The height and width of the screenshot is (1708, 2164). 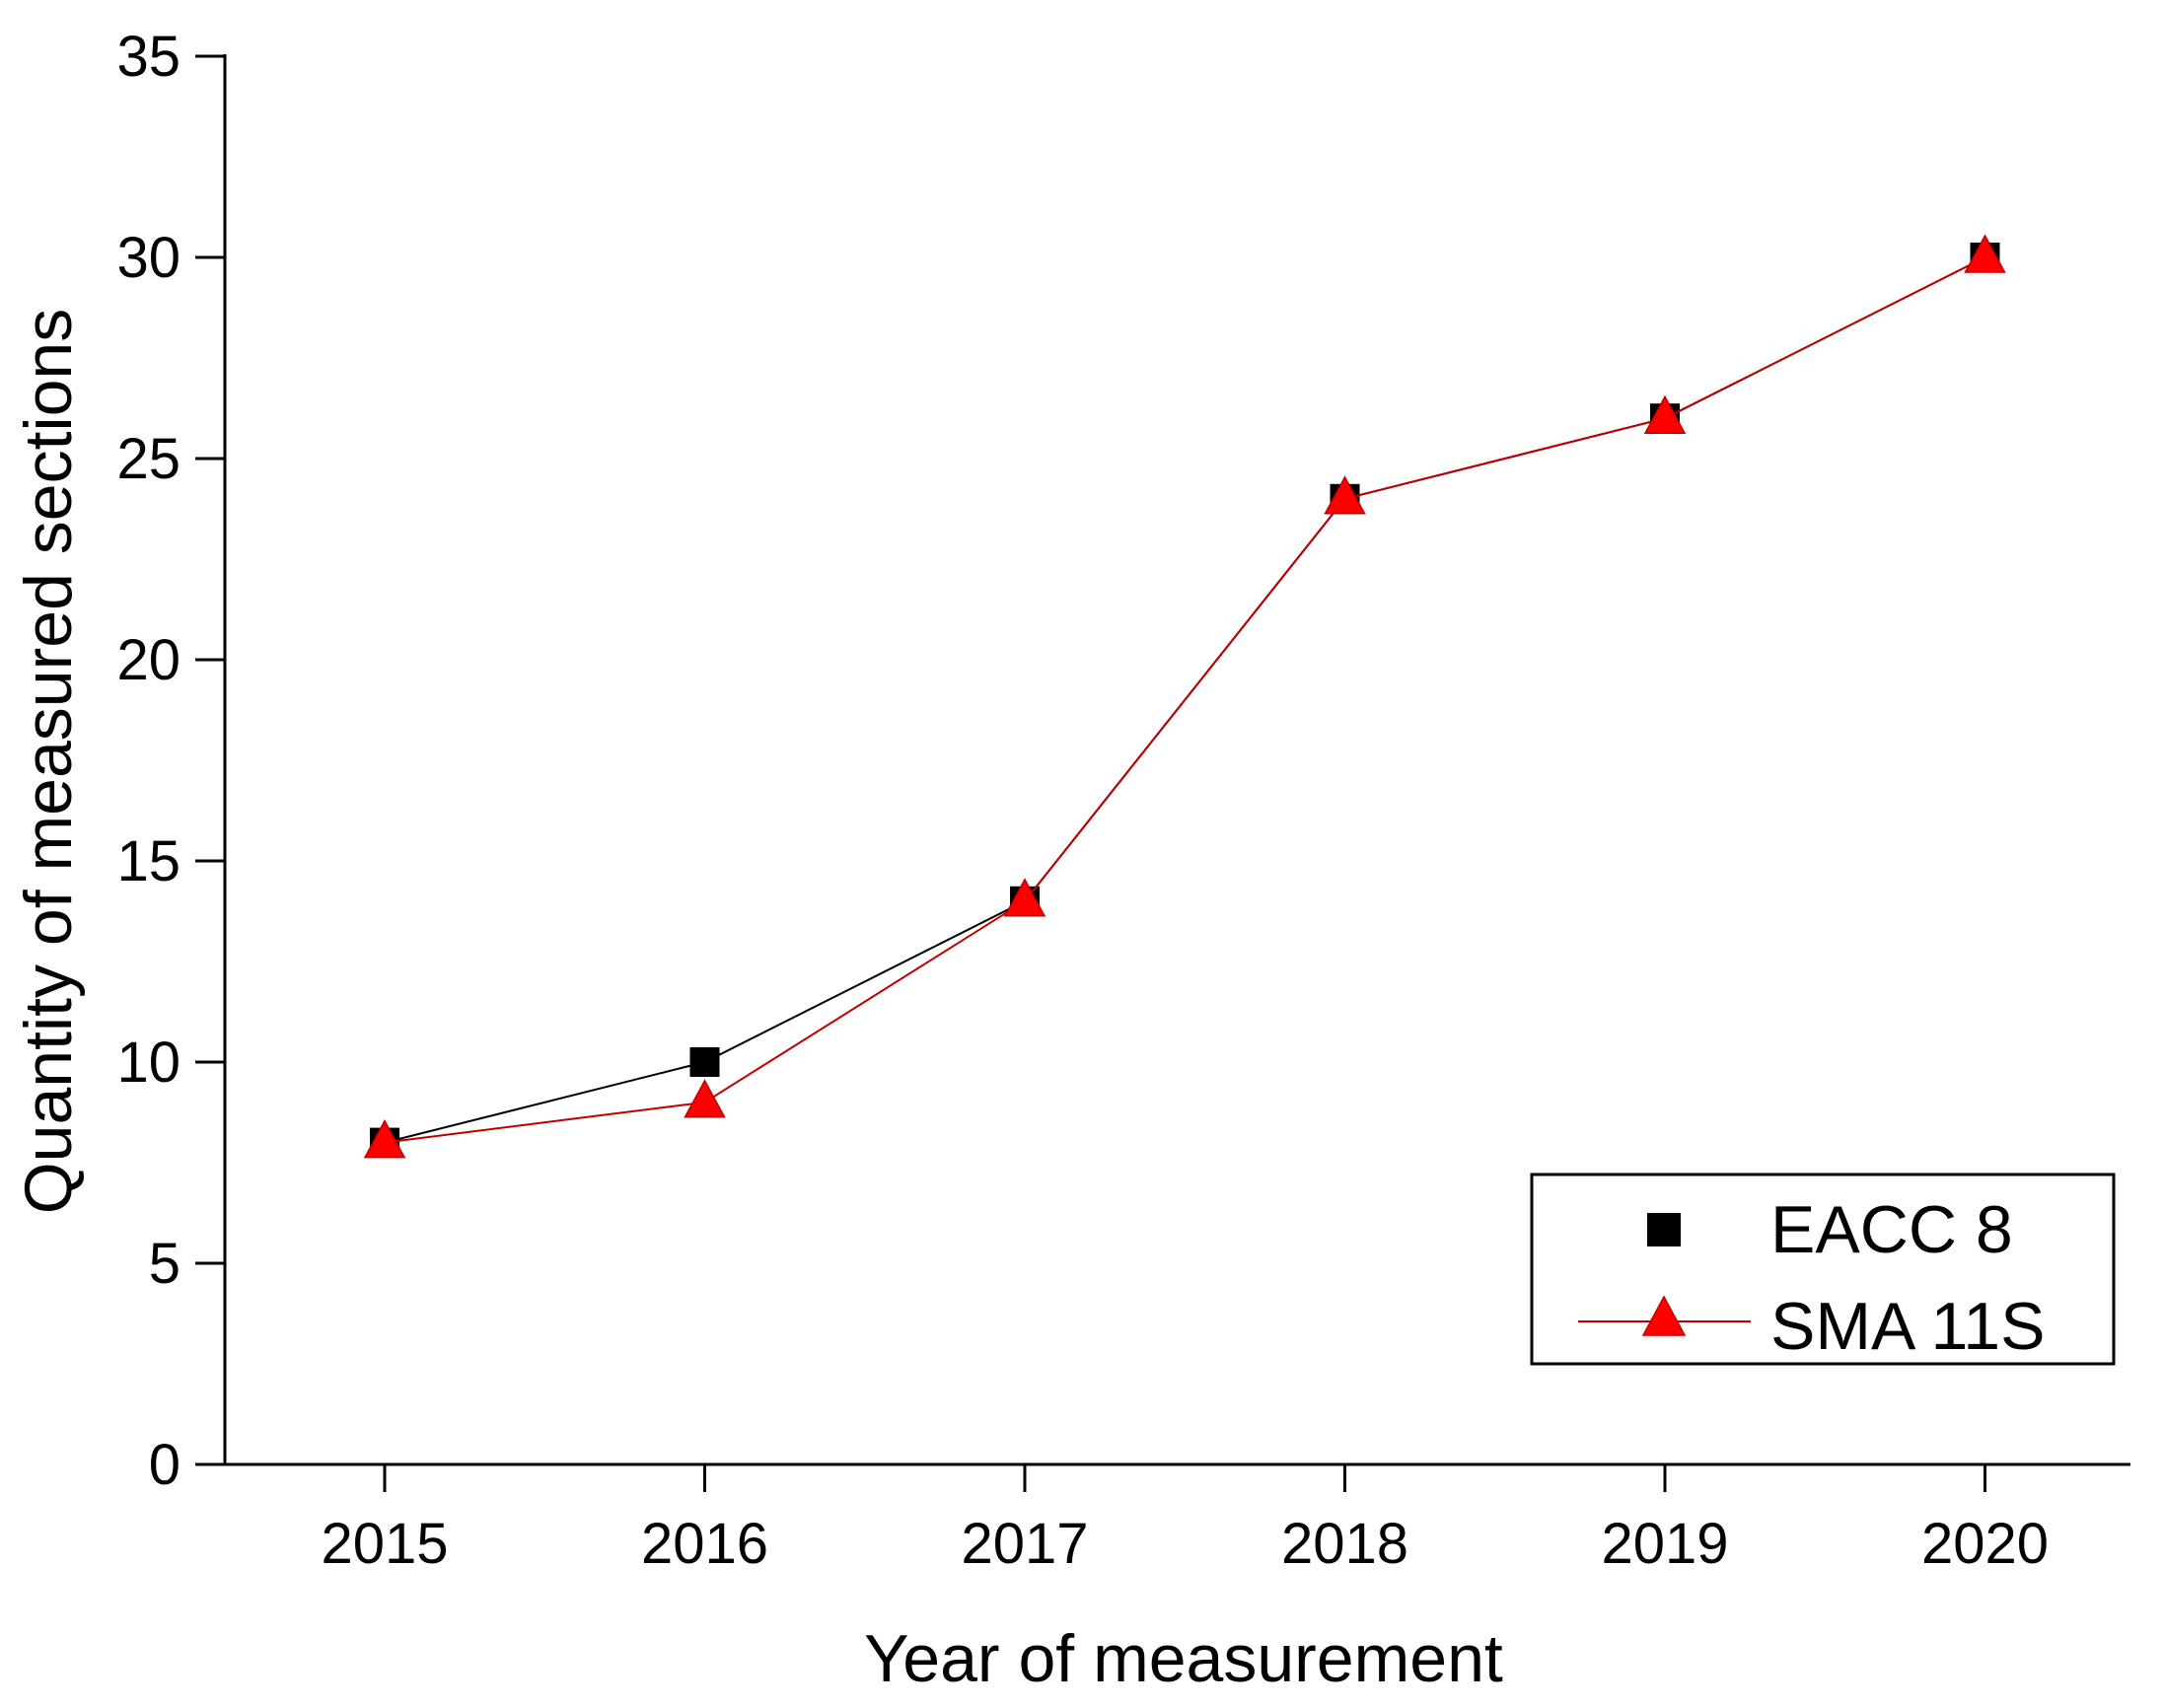 What do you see at coordinates (49, 761) in the screenshot?
I see `y-axis-title: Quantity of measured sections` at bounding box center [49, 761].